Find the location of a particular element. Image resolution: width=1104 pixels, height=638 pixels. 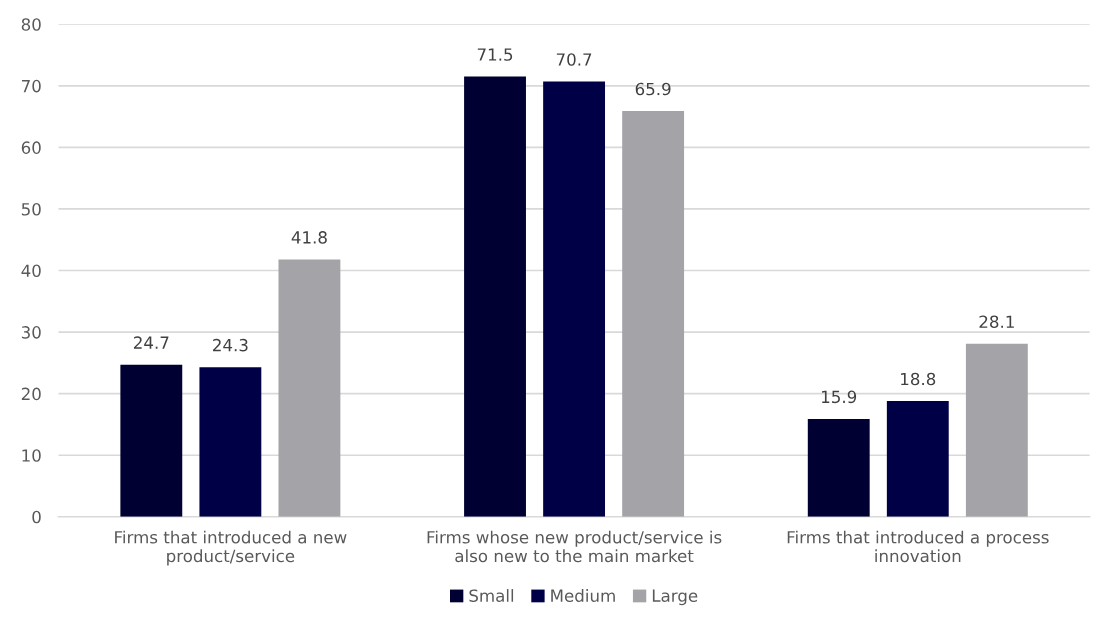

y-tick-label: 40 is located at coordinates (31, 271).